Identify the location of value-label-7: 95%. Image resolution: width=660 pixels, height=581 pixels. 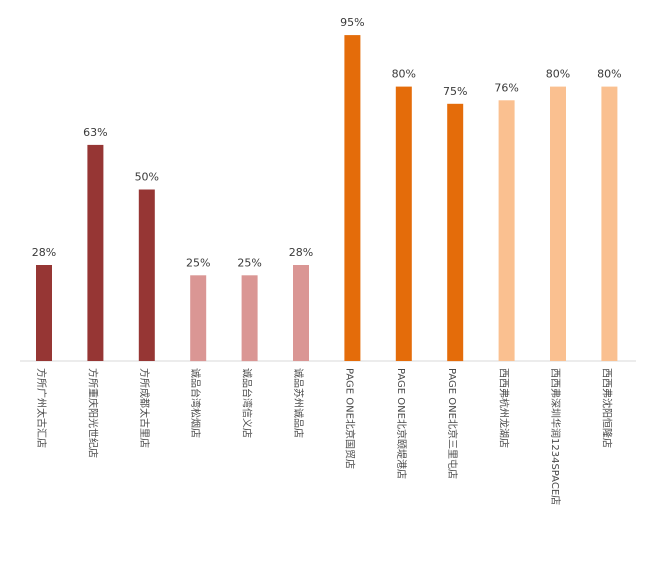
(352, 22).